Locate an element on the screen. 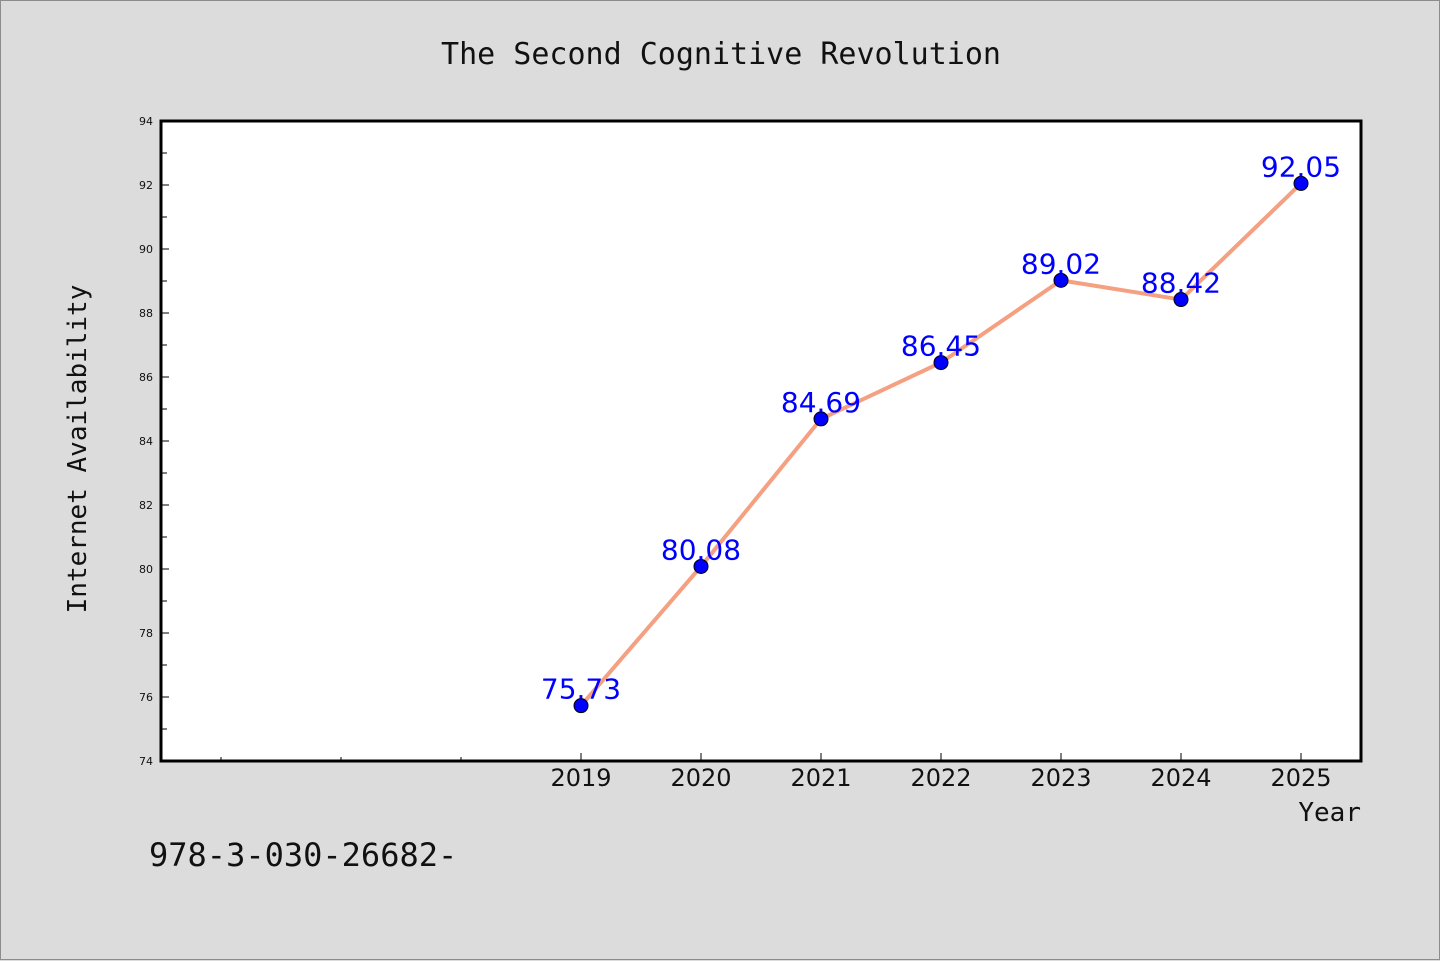  y-tick-label: 86 is located at coordinates (146, 377).